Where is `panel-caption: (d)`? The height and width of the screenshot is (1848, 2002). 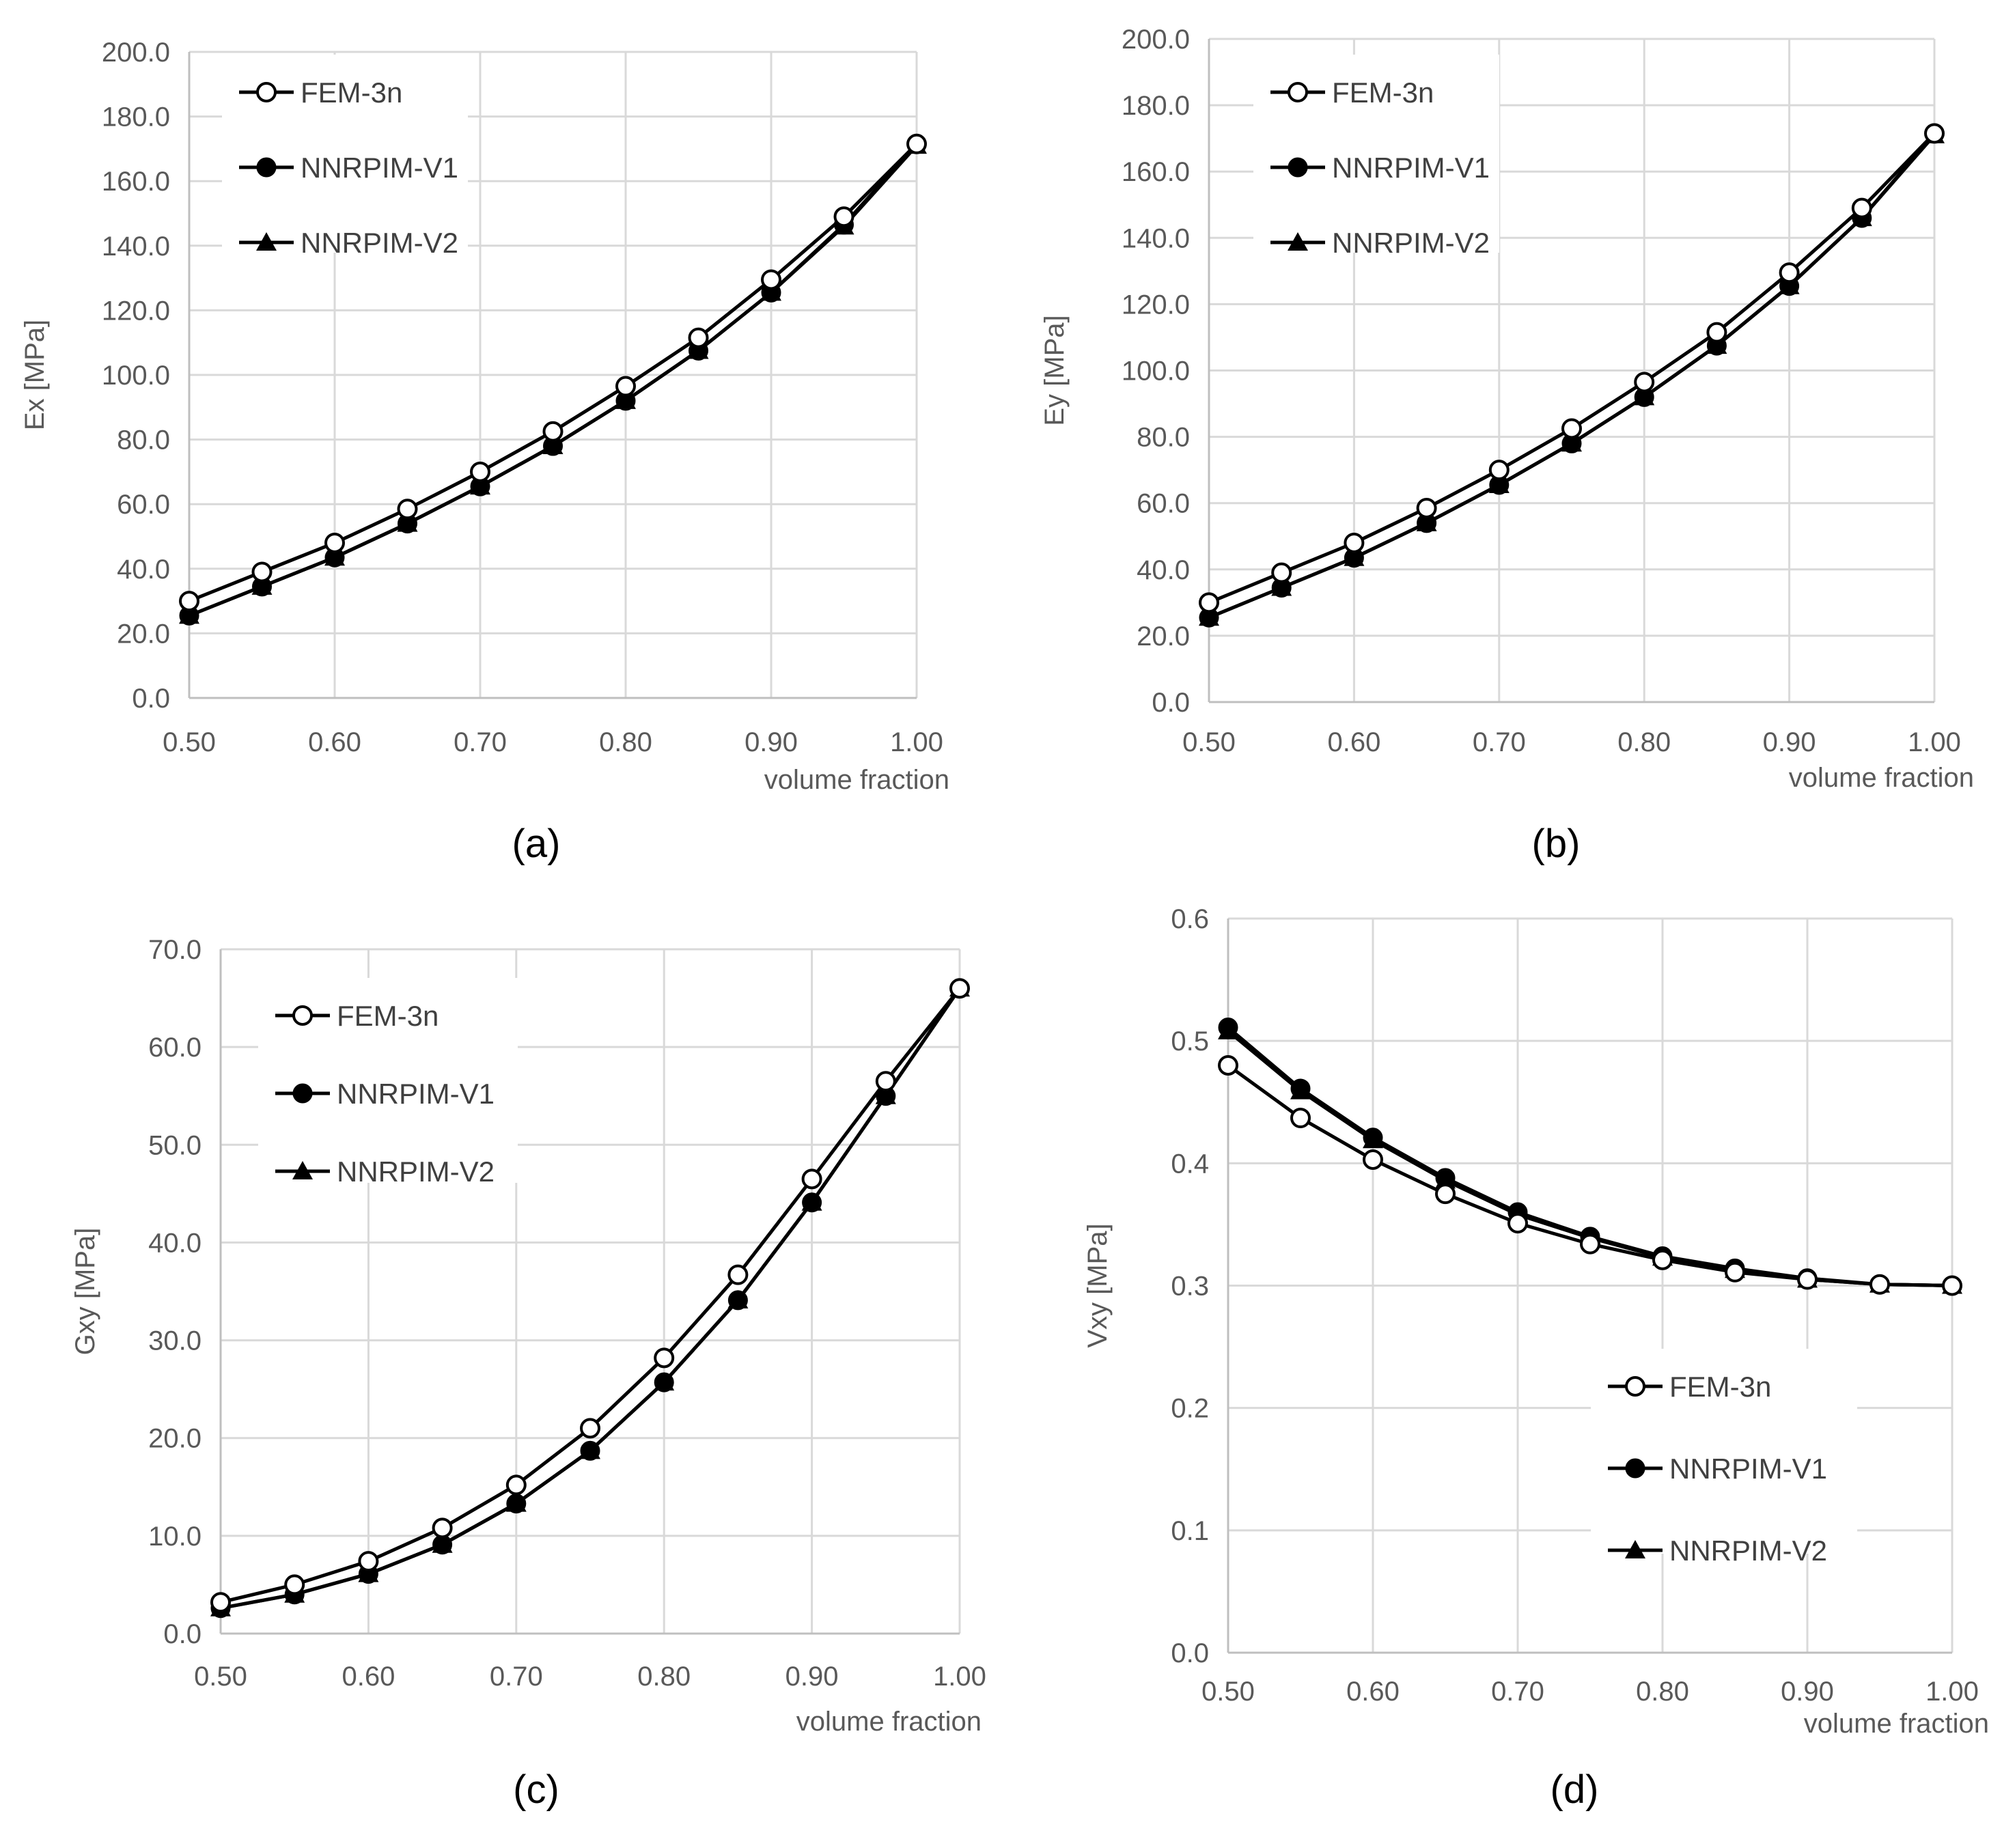 panel-caption: (d) is located at coordinates (1575, 1789).